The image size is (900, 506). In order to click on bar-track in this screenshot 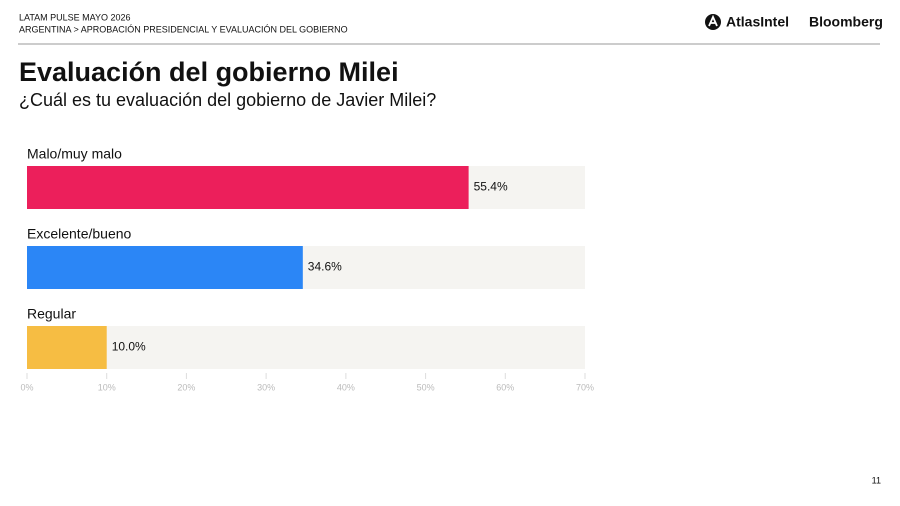, I will do `click(306, 347)`.